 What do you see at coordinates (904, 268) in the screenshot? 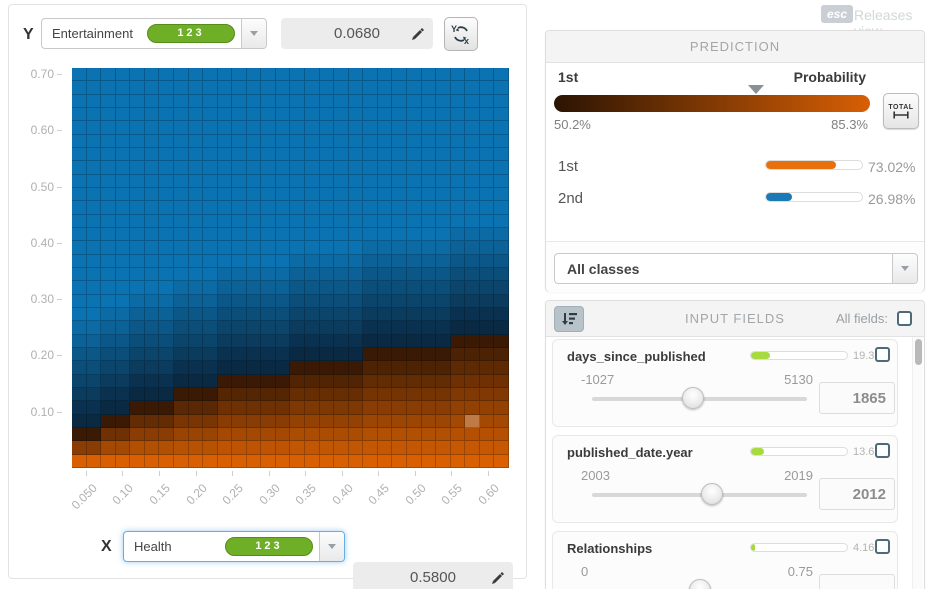
I see `class-filter-dropdown-toggle` at bounding box center [904, 268].